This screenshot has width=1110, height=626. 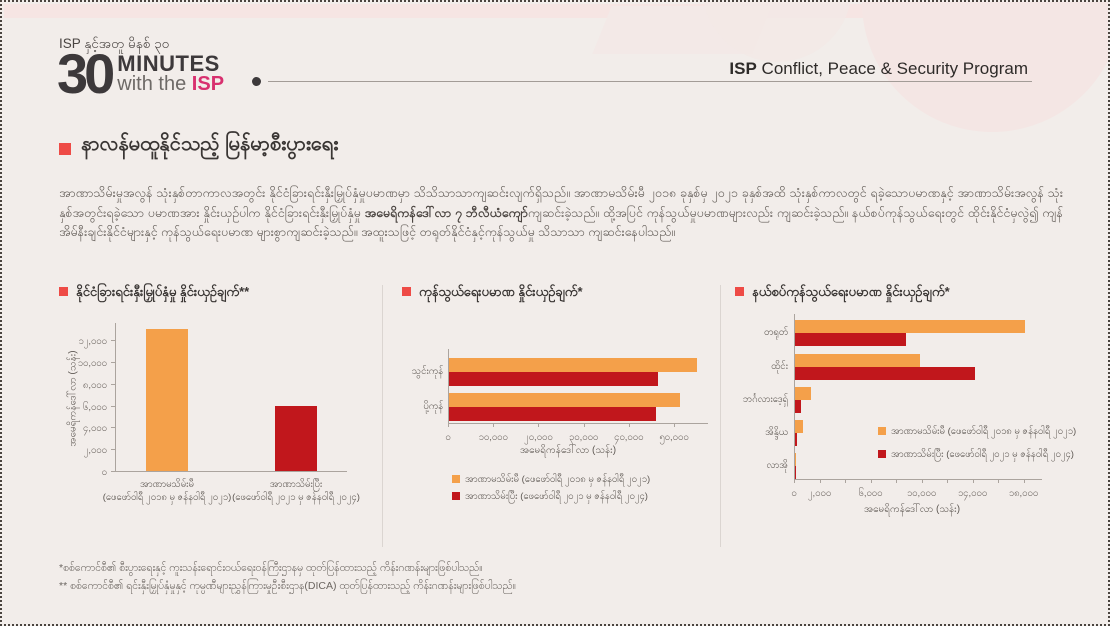 I want to click on tagline-burmese: ISP နှင့်အတူ မိနစ် ၃၀, so click(x=114, y=43).